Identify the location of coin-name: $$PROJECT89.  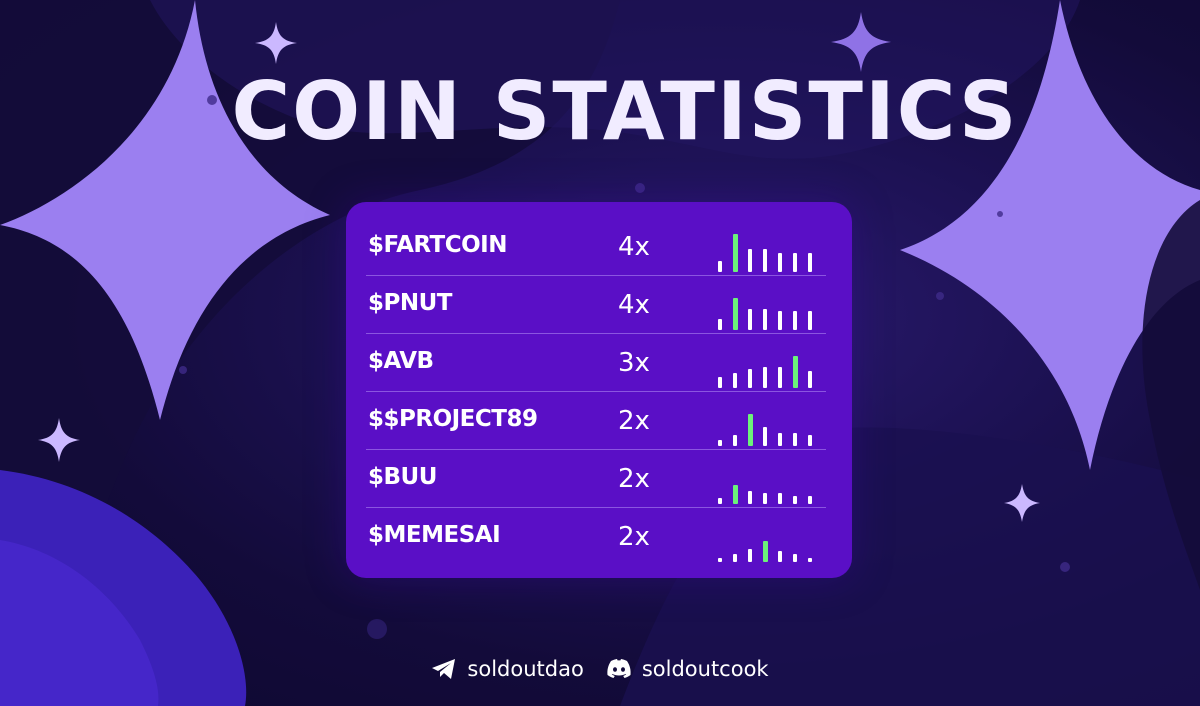
(453, 419).